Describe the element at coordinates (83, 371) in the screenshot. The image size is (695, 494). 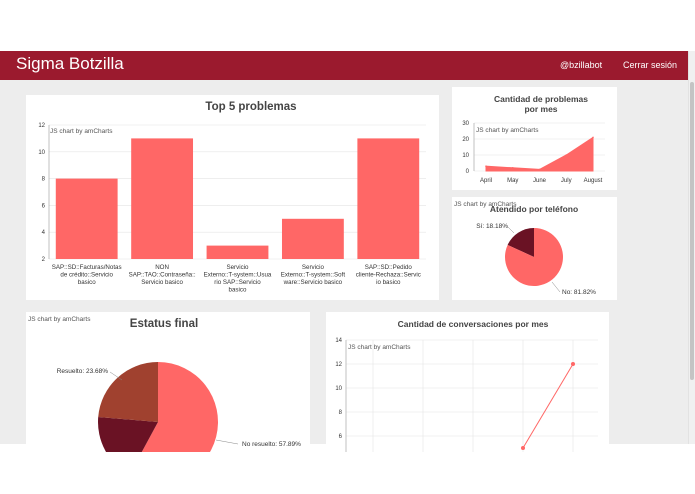
I see `status-slice-label: Resuelto: 23.68%` at that location.